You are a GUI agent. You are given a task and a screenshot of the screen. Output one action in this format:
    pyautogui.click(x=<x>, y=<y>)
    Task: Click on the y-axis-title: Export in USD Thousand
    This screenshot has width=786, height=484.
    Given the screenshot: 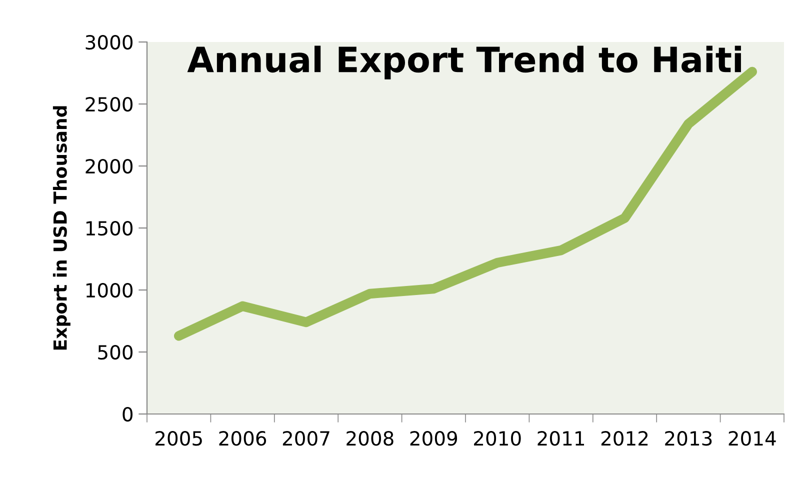 What is the action you would take?
    pyautogui.click(x=61, y=228)
    